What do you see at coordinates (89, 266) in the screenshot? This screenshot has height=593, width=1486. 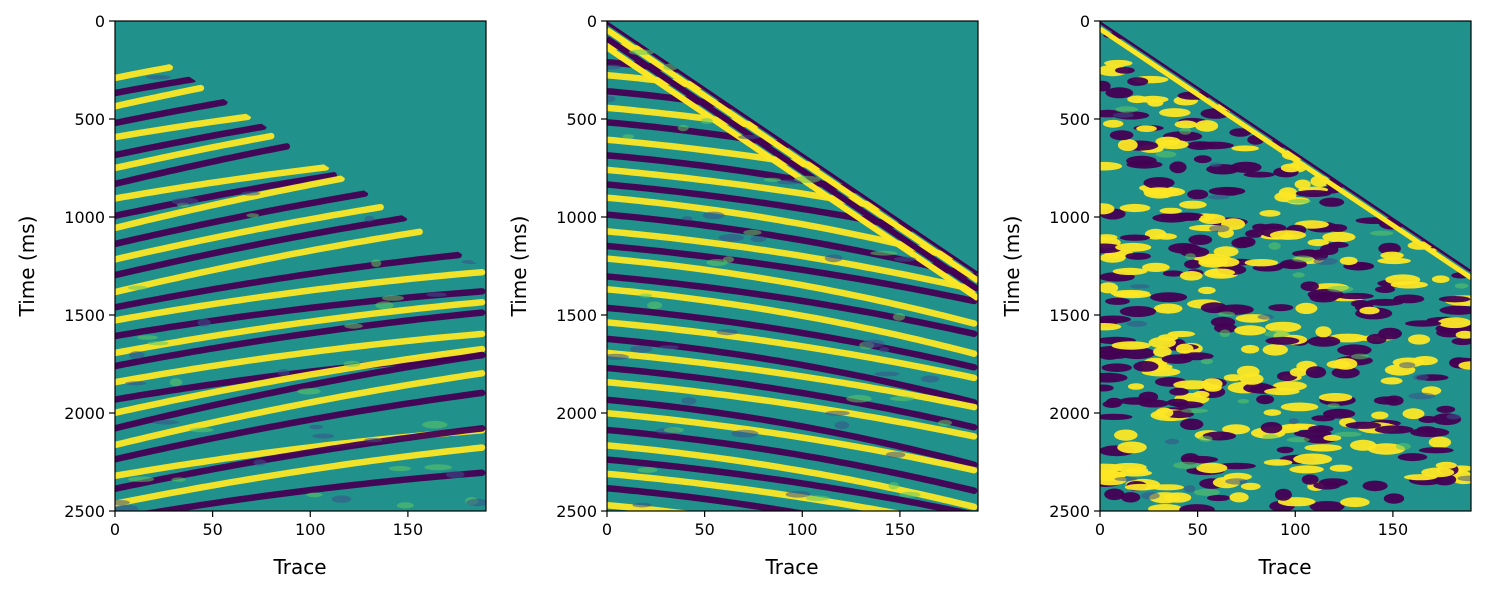 I see `panel-1-y-ticks: 0 500 1000 1500 2000 2500` at bounding box center [89, 266].